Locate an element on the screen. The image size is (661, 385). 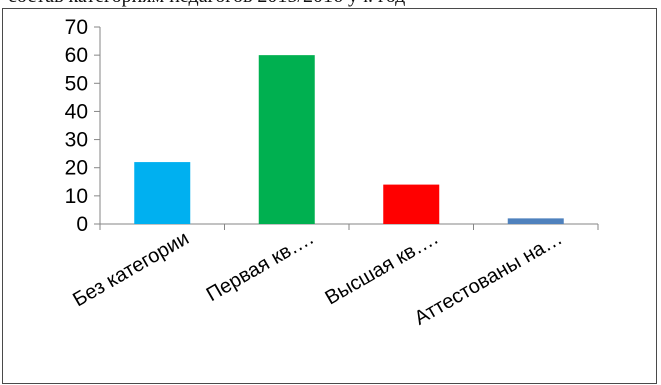
x-category-label: Первая кв…. is located at coordinates (260, 266).